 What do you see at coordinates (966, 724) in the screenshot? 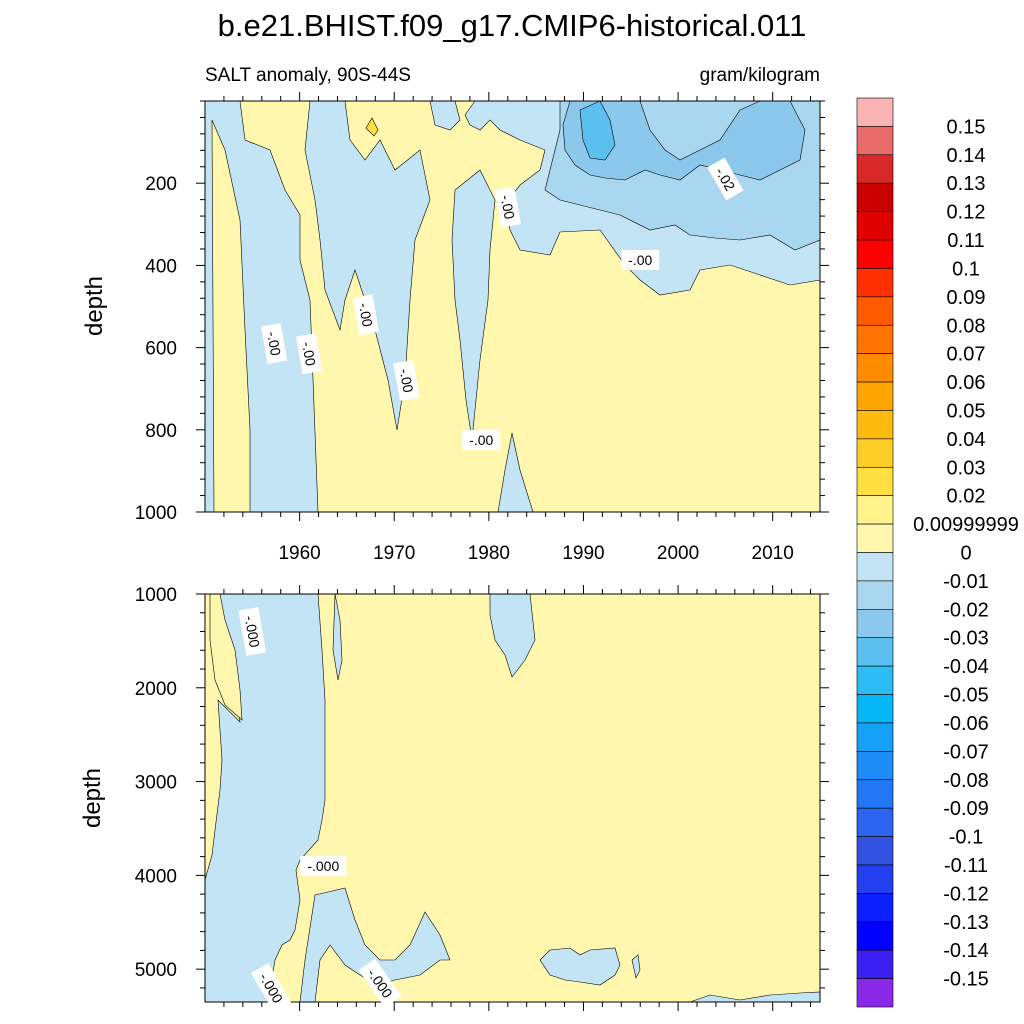
I see `colorbar-label: -0.06` at bounding box center [966, 724].